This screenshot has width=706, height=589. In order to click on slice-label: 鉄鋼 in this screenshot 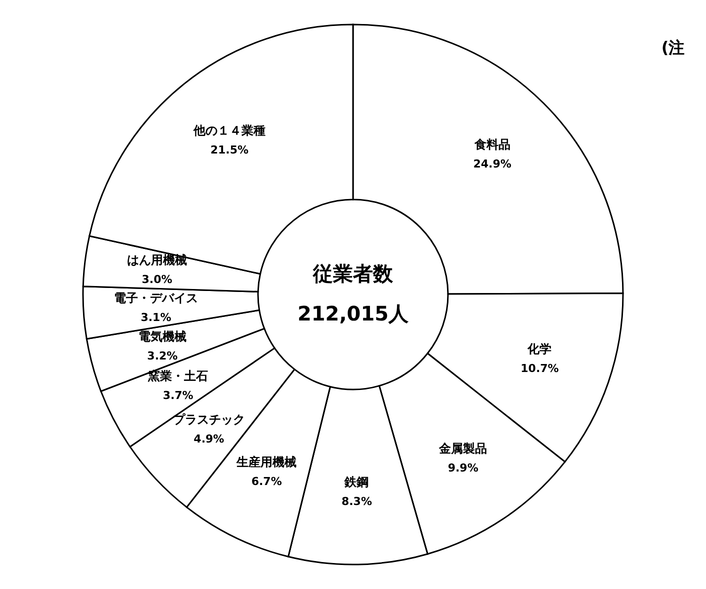, I will do `click(356, 481)`.